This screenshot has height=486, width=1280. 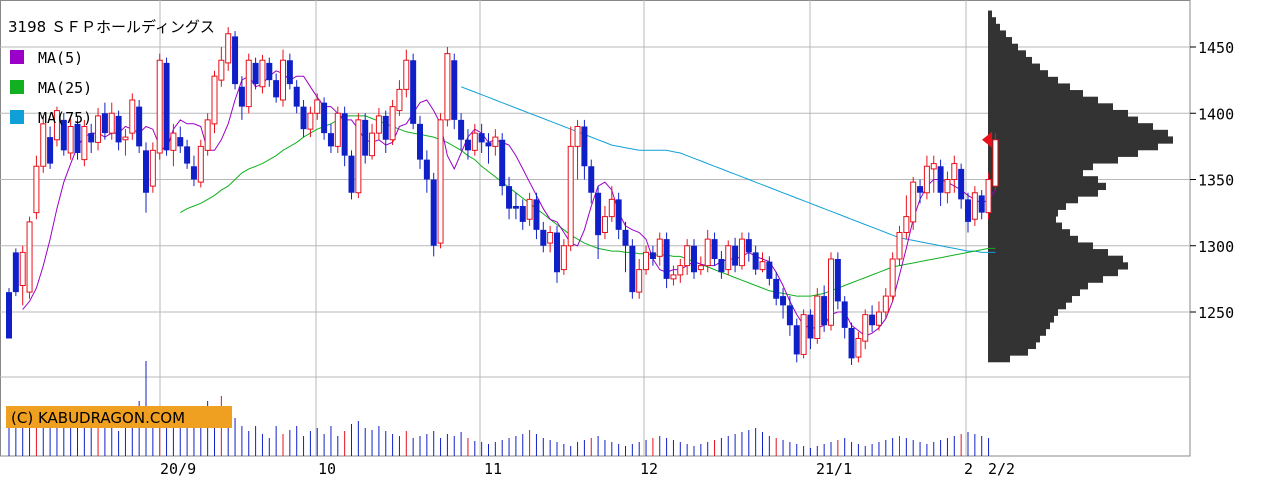 I want to click on x-tick-label: 20/9, so click(x=178, y=469).